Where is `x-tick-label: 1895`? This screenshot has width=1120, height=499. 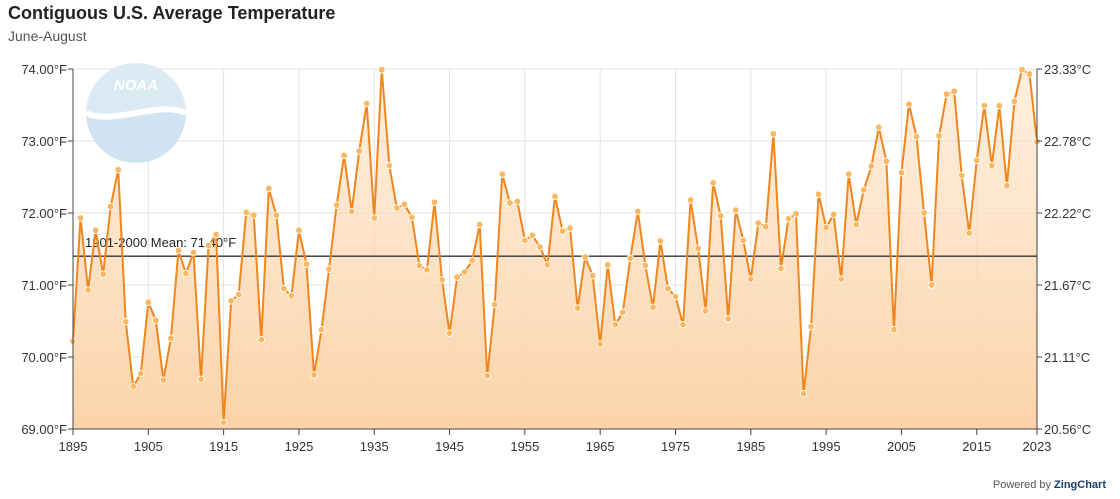 x-tick-label: 1895 is located at coordinates (73, 446).